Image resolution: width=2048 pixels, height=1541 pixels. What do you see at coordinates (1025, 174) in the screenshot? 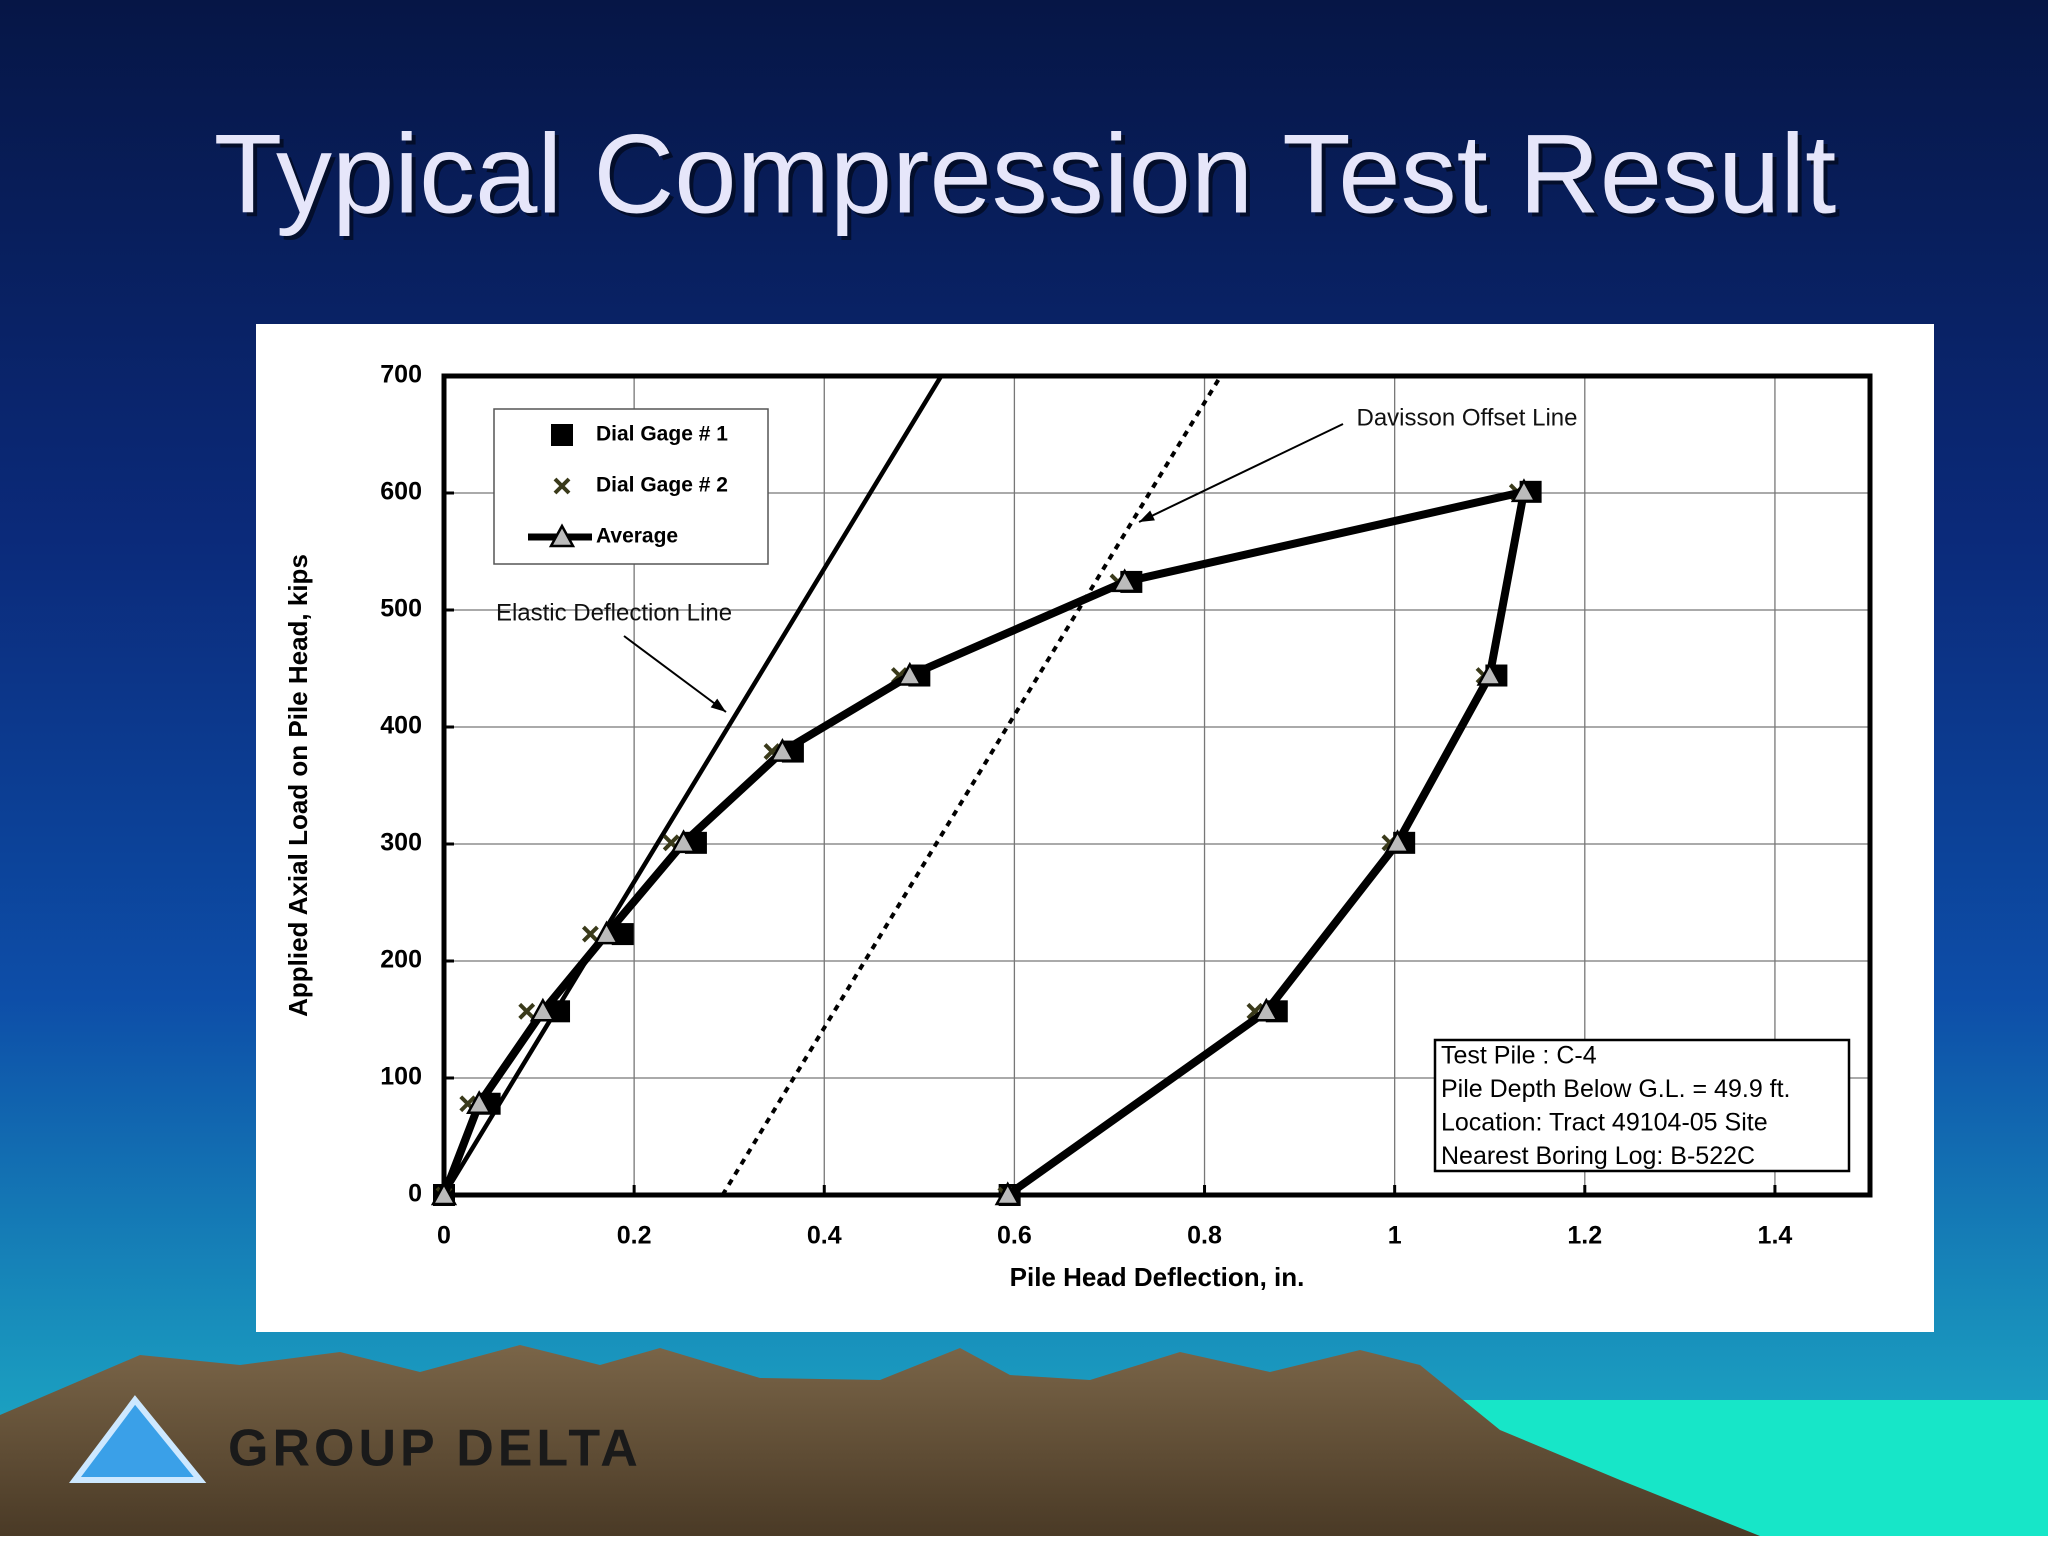
I see `slide-title: Typical Compression Test Result` at bounding box center [1025, 174].